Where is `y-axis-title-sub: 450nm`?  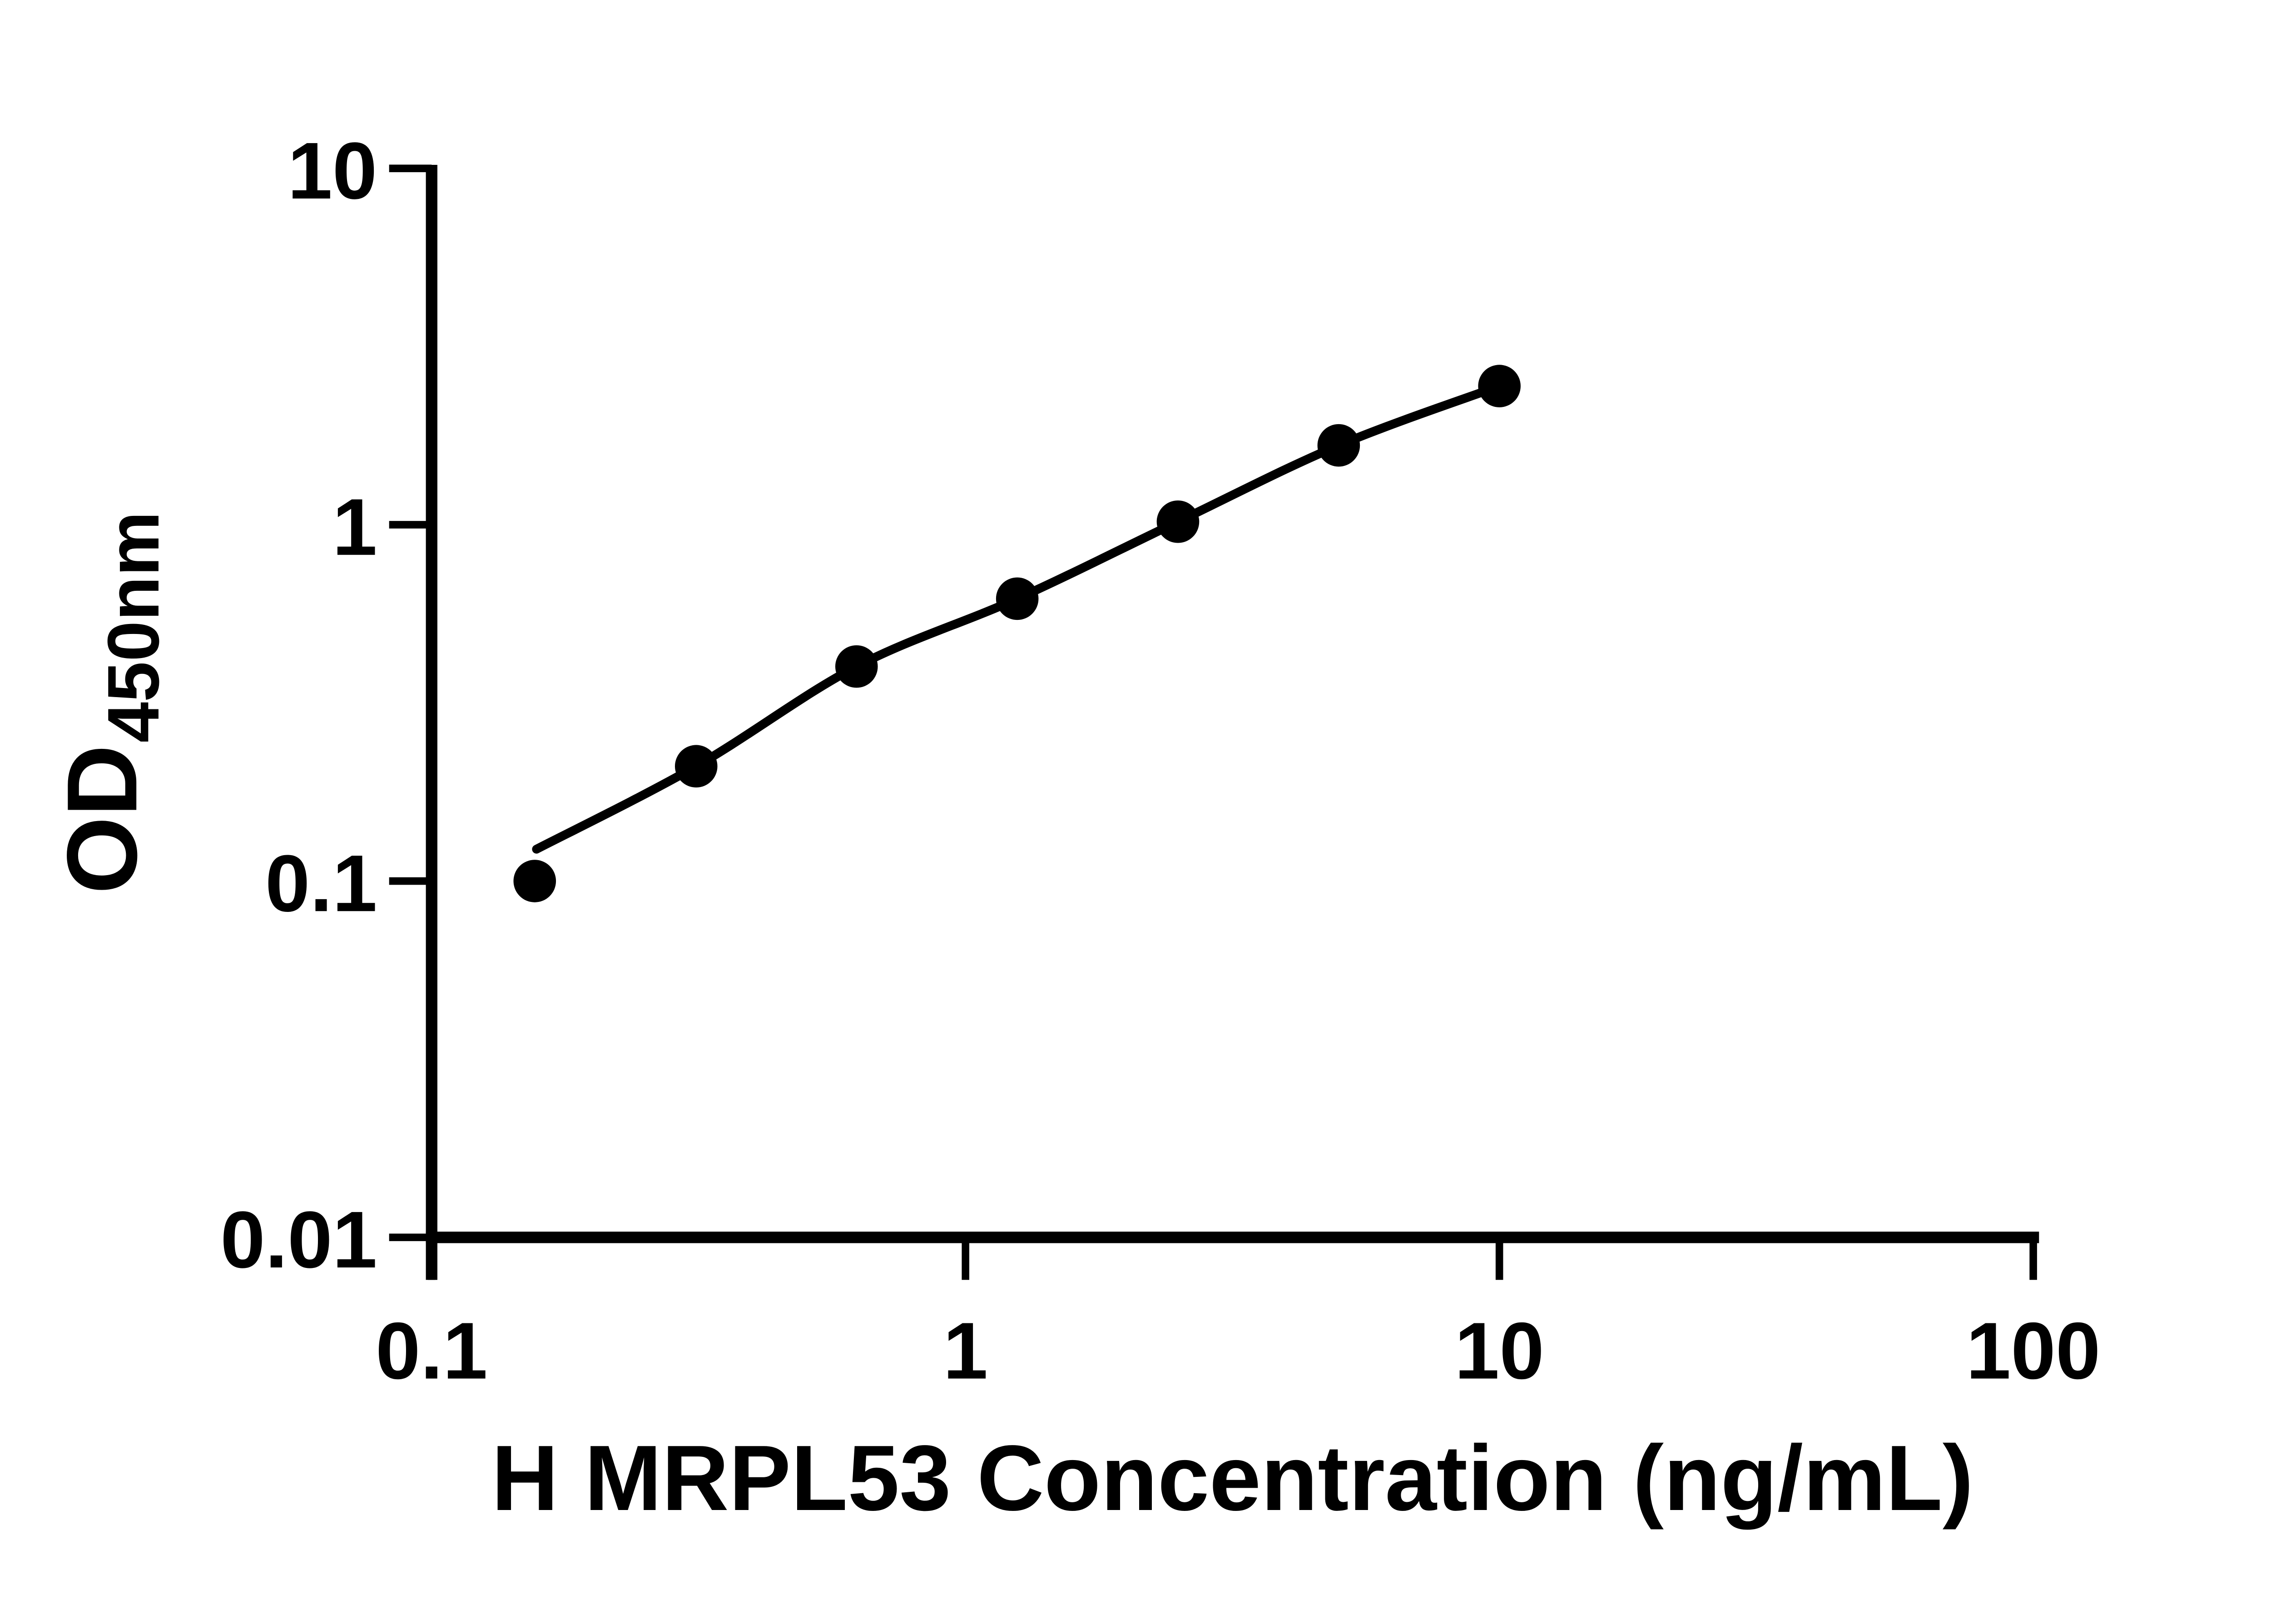
y-axis-title-sub: 450nm is located at coordinates (133, 627).